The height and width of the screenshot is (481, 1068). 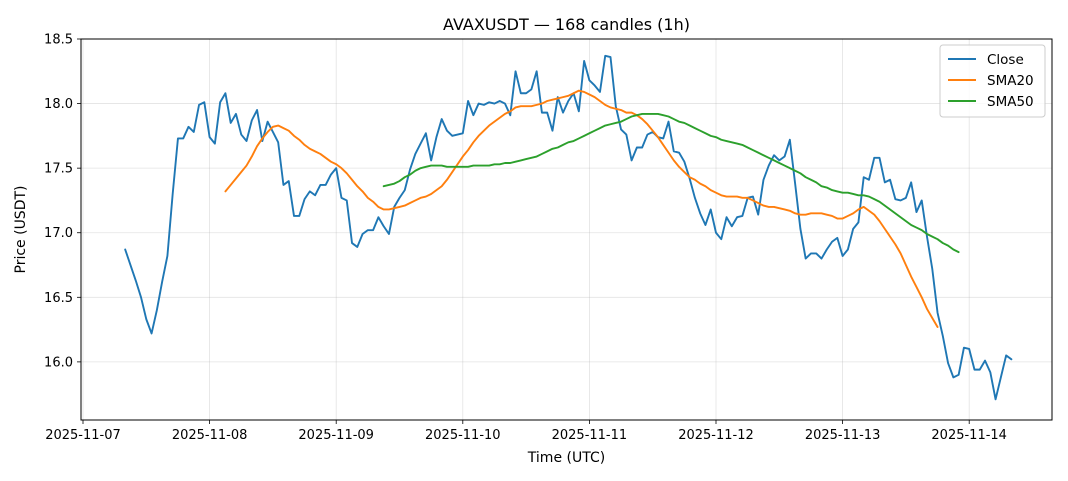 What do you see at coordinates (58, 40) in the screenshot?
I see `y-tick-label: 18.5` at bounding box center [58, 40].